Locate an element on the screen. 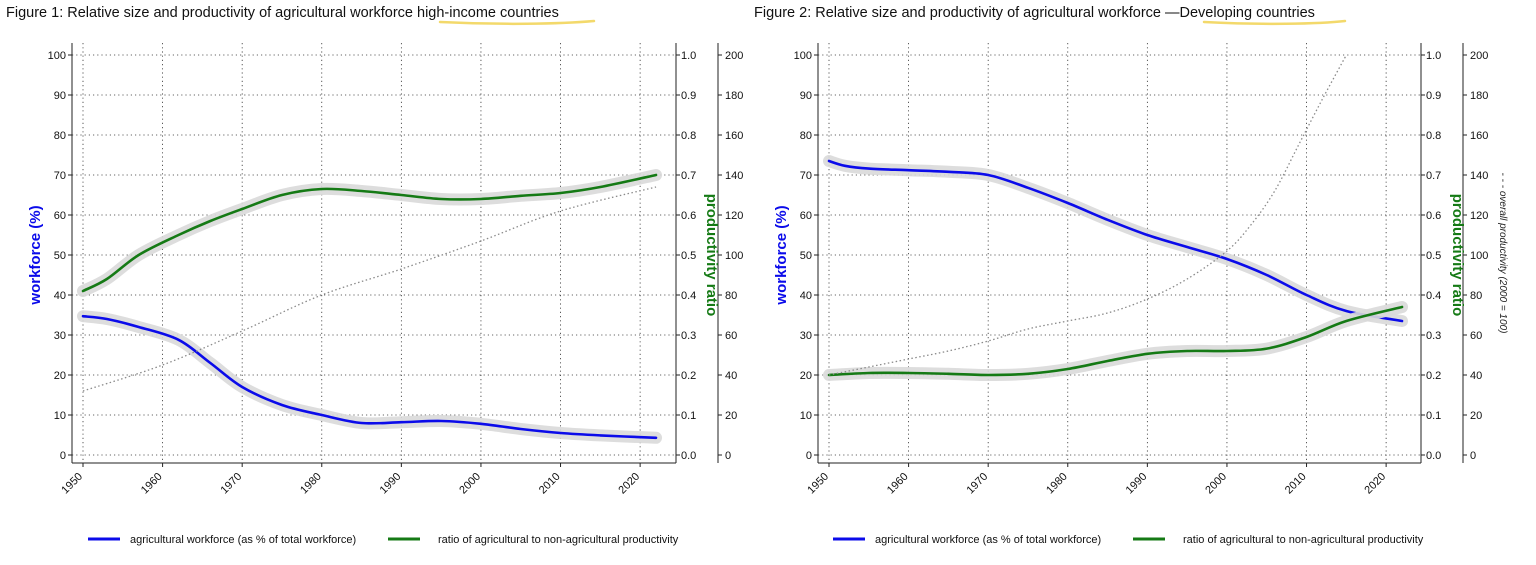  y-far-tick-label: 0 is located at coordinates (1473, 456).